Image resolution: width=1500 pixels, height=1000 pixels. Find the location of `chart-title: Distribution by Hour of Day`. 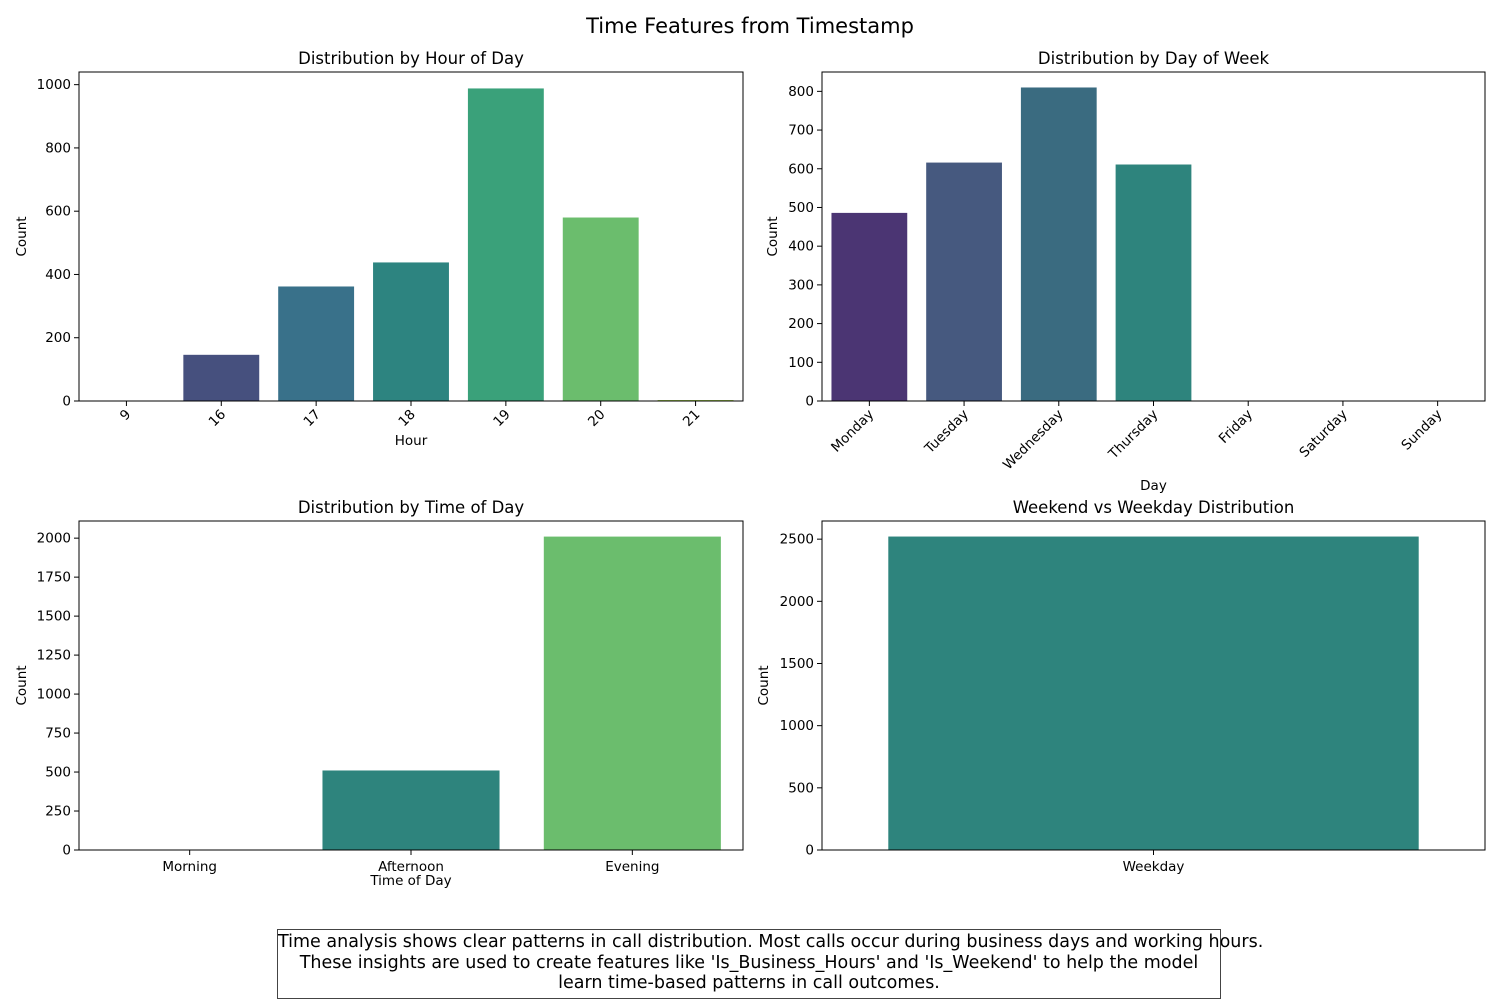

chart-title: Distribution by Hour of Day is located at coordinates (411, 58).